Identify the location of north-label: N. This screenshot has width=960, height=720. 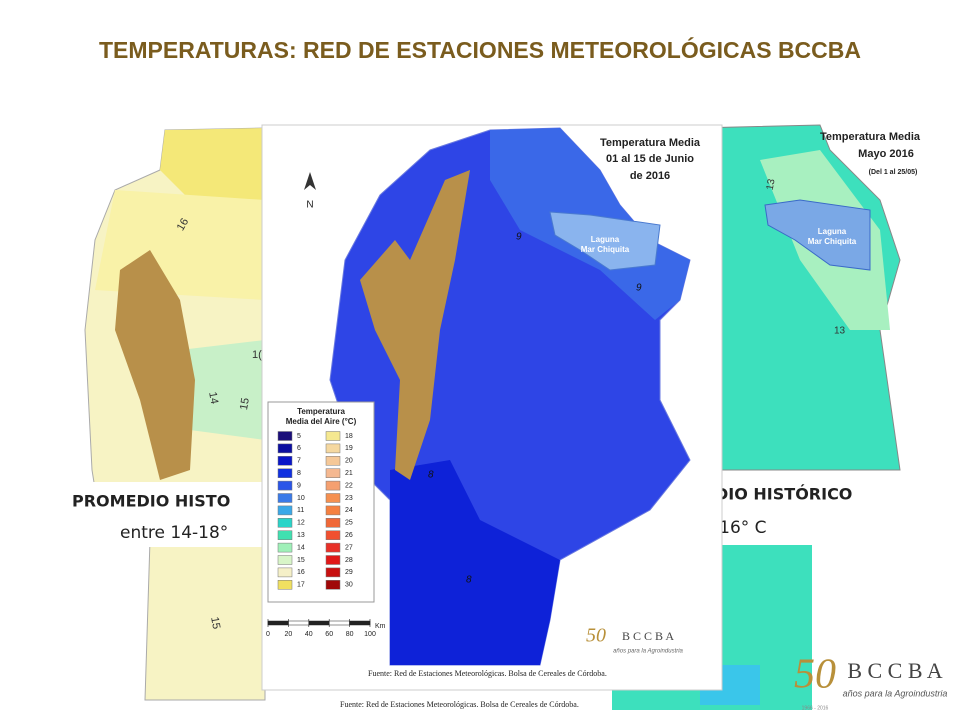
(309, 205).